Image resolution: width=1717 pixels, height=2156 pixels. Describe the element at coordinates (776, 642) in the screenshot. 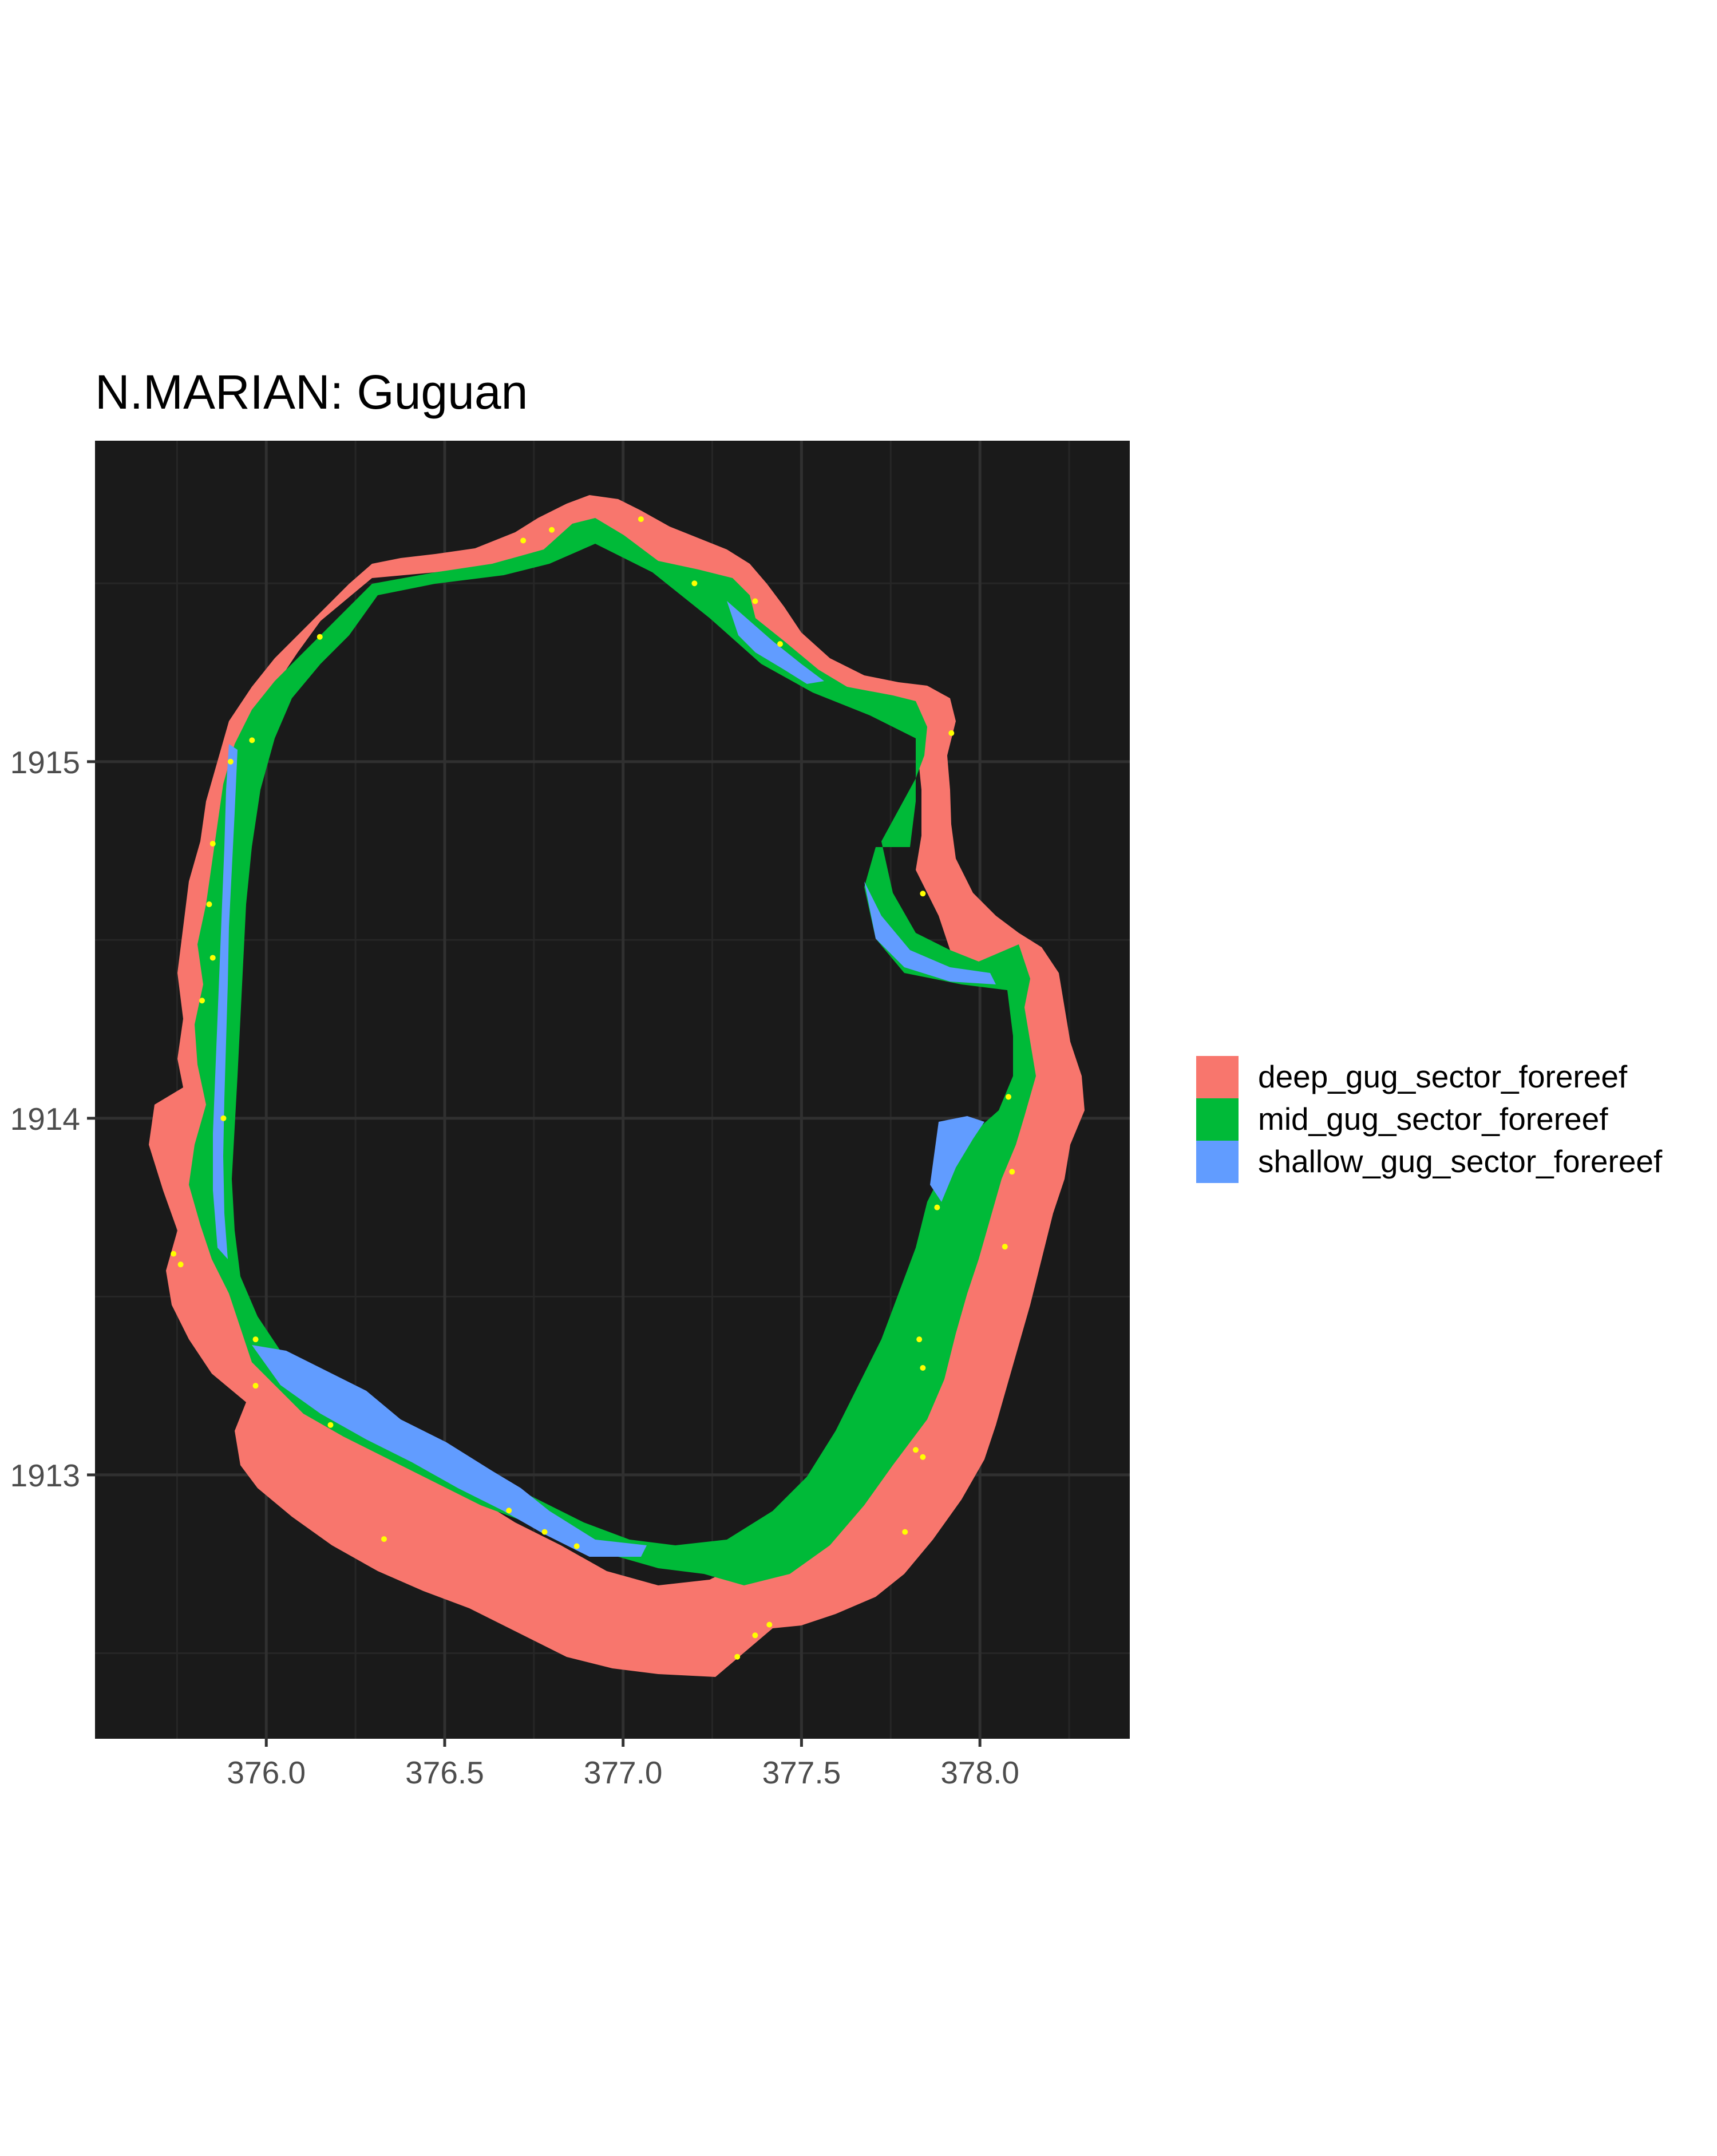

I see `shallow-sector-northeast` at that location.